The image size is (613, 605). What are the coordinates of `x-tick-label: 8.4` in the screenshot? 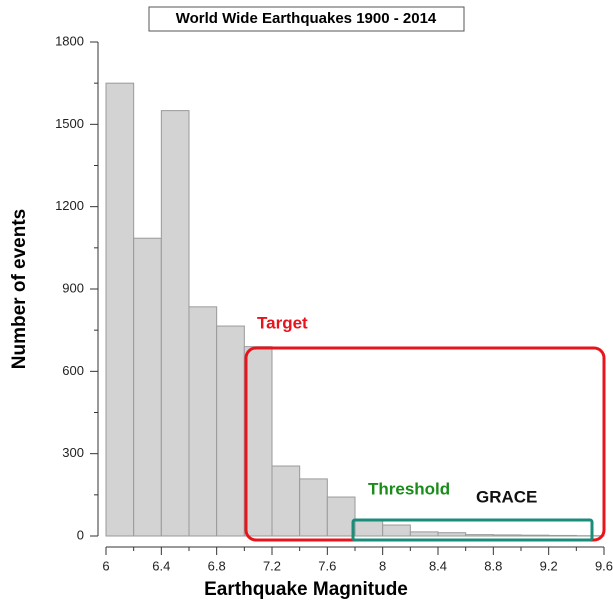 It's located at (438, 565).